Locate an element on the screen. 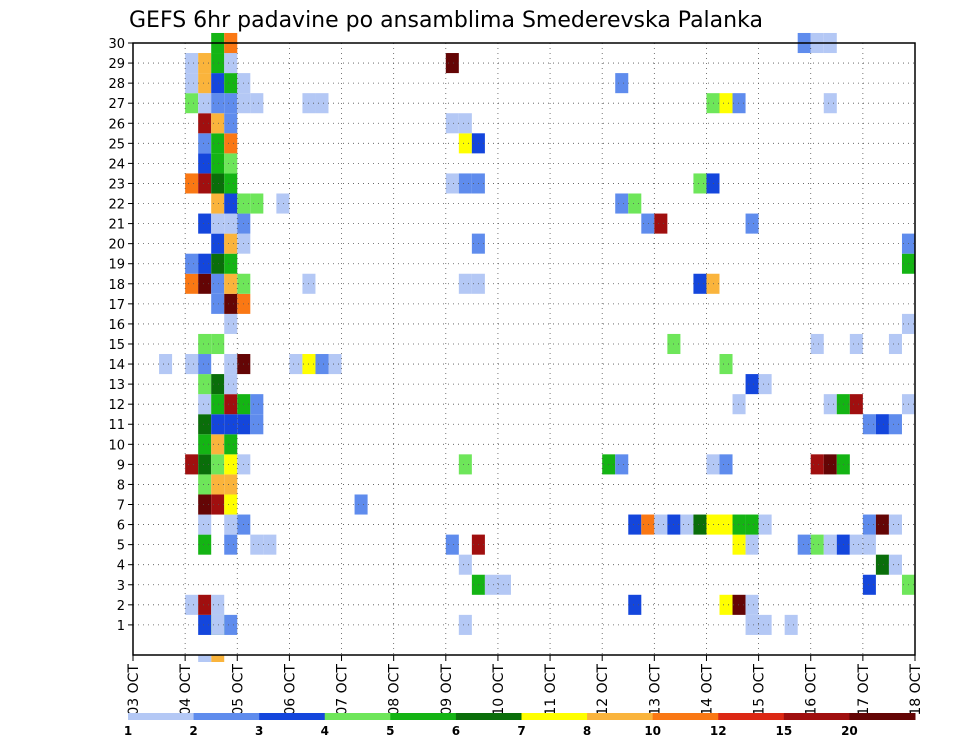  x-tick-label: 15 OCT is located at coordinates (760, 690).